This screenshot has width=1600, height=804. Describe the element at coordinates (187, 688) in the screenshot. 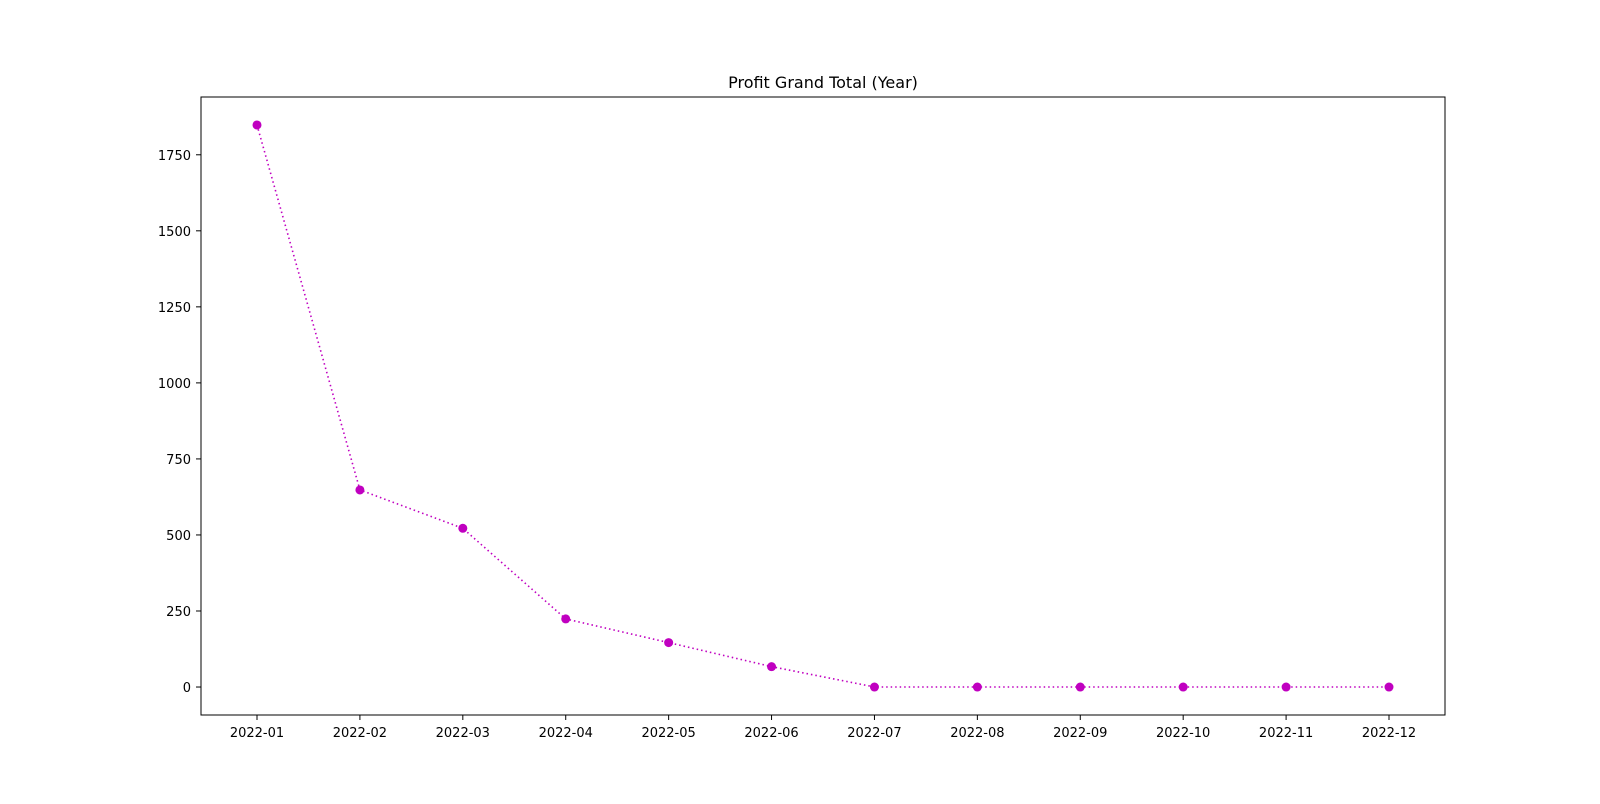

I see `y-tick-label: 0` at that location.